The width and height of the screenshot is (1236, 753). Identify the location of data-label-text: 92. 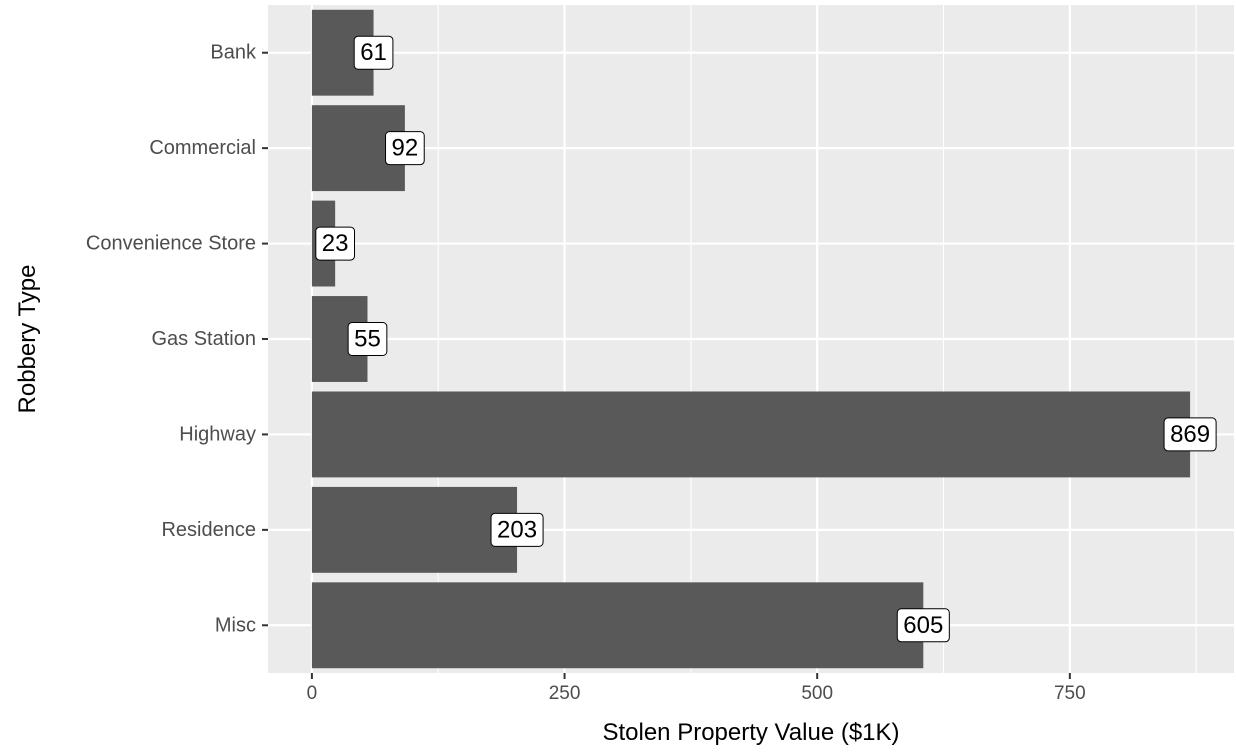
(405, 148).